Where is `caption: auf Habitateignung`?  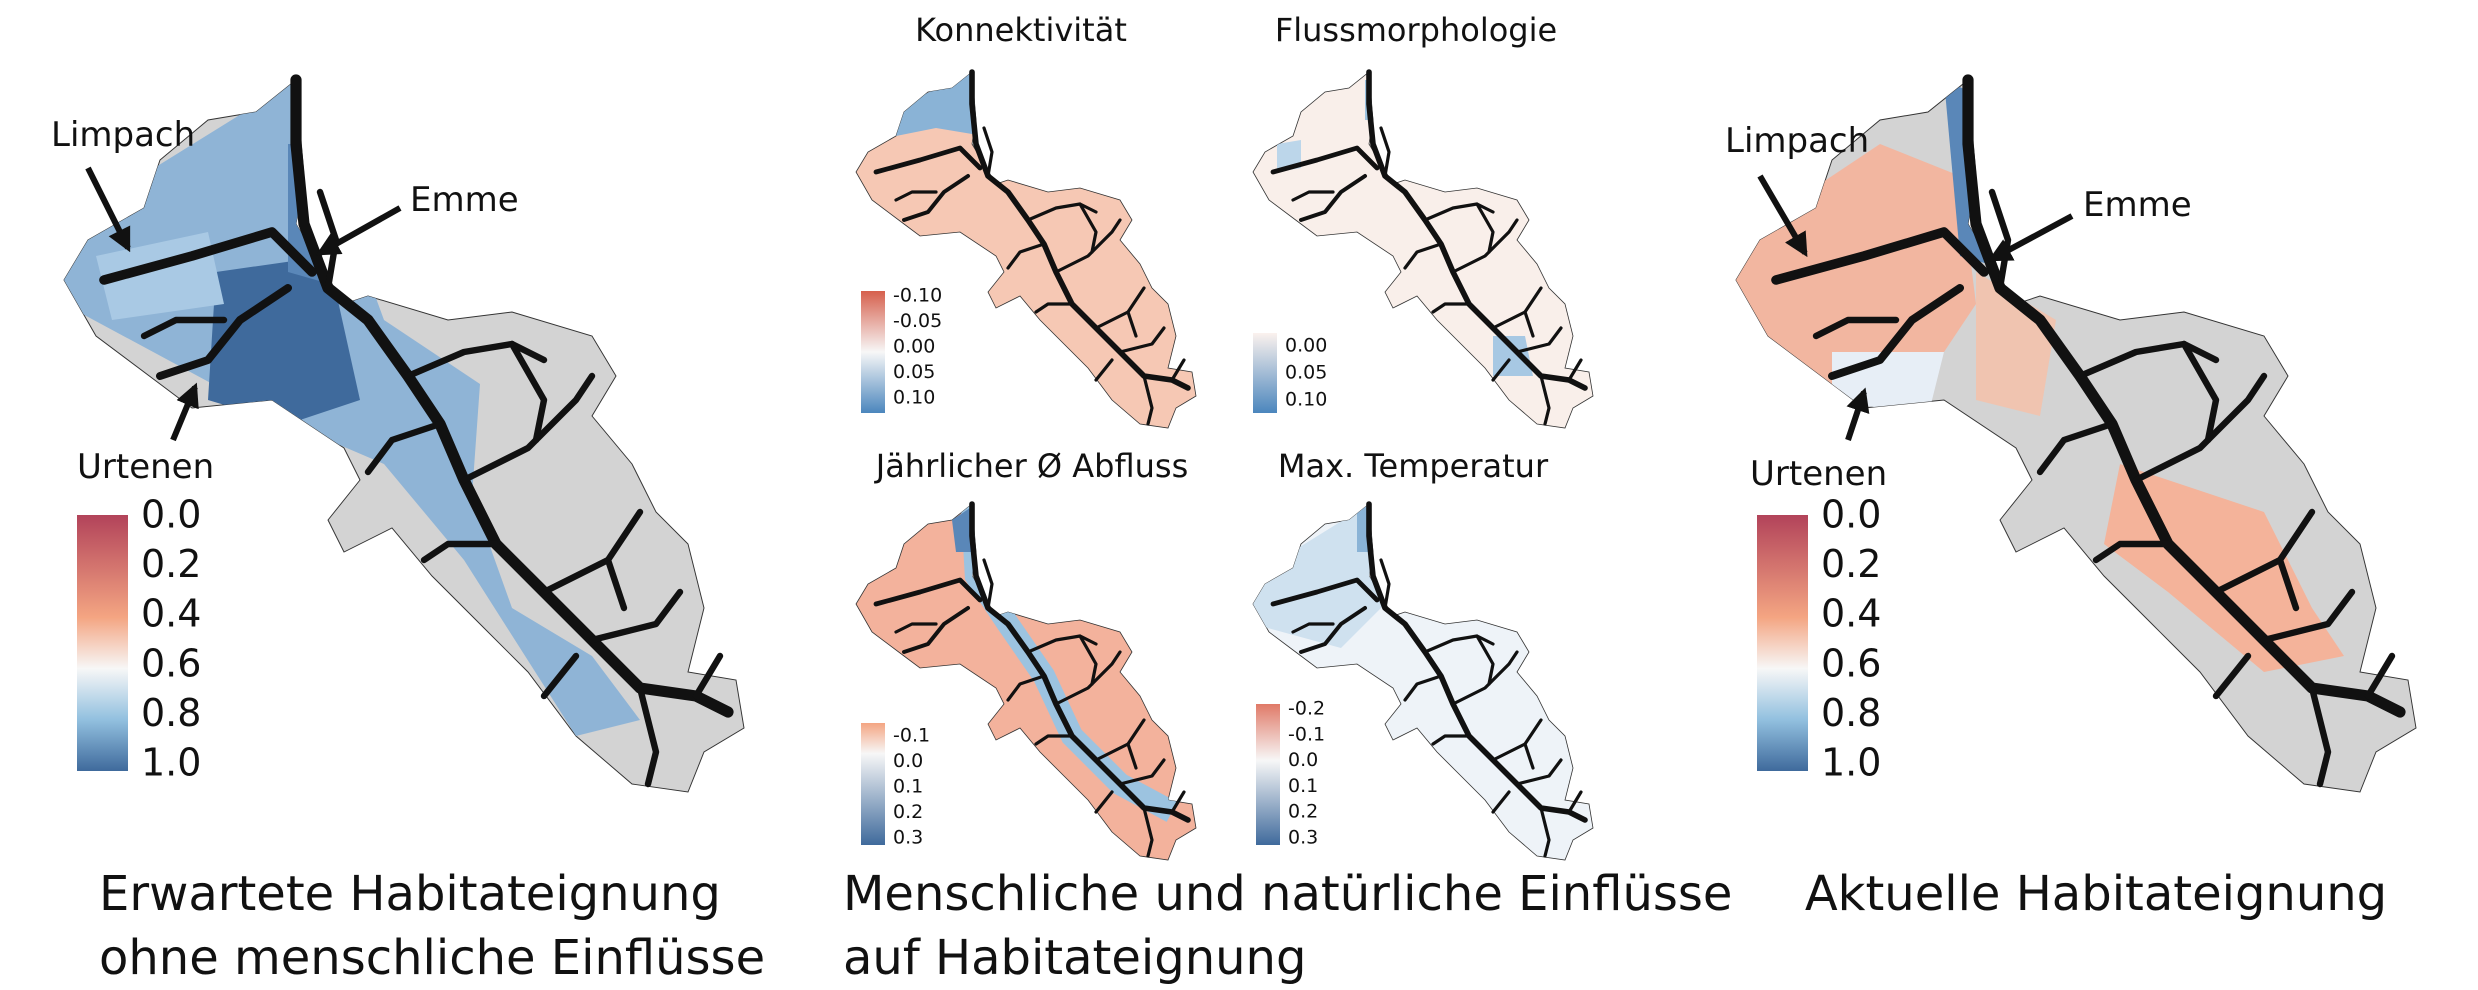
caption: auf Habitateignung is located at coordinates (1074, 958).